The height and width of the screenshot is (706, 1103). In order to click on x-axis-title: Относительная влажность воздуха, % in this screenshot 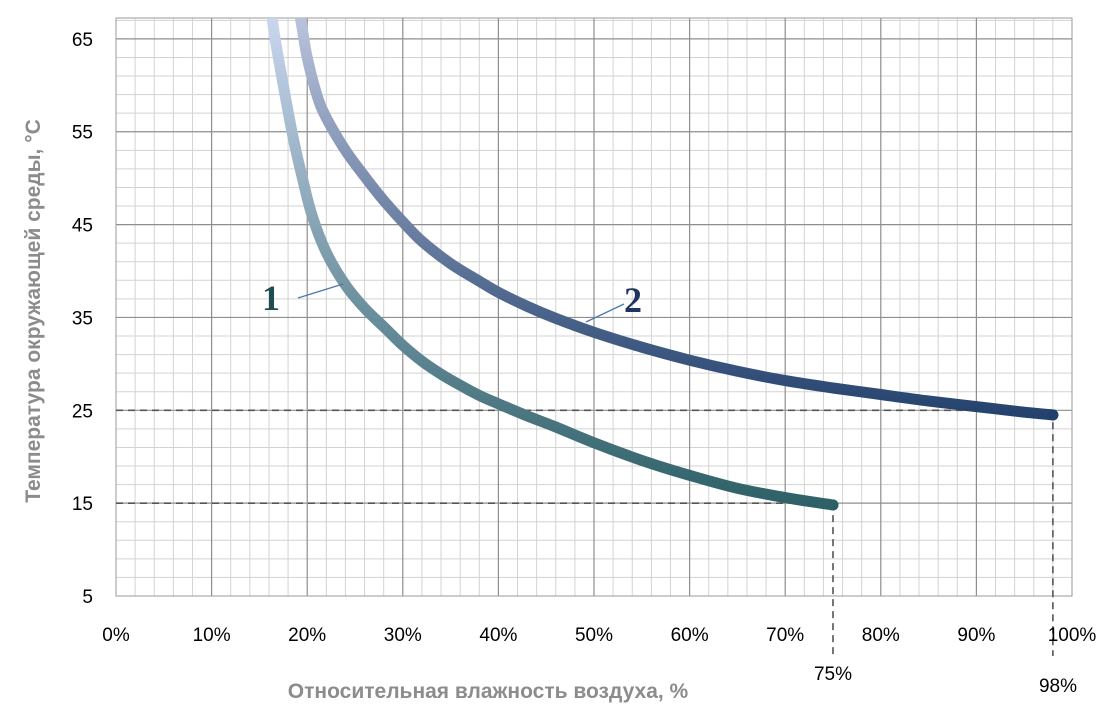, I will do `click(488, 691)`.